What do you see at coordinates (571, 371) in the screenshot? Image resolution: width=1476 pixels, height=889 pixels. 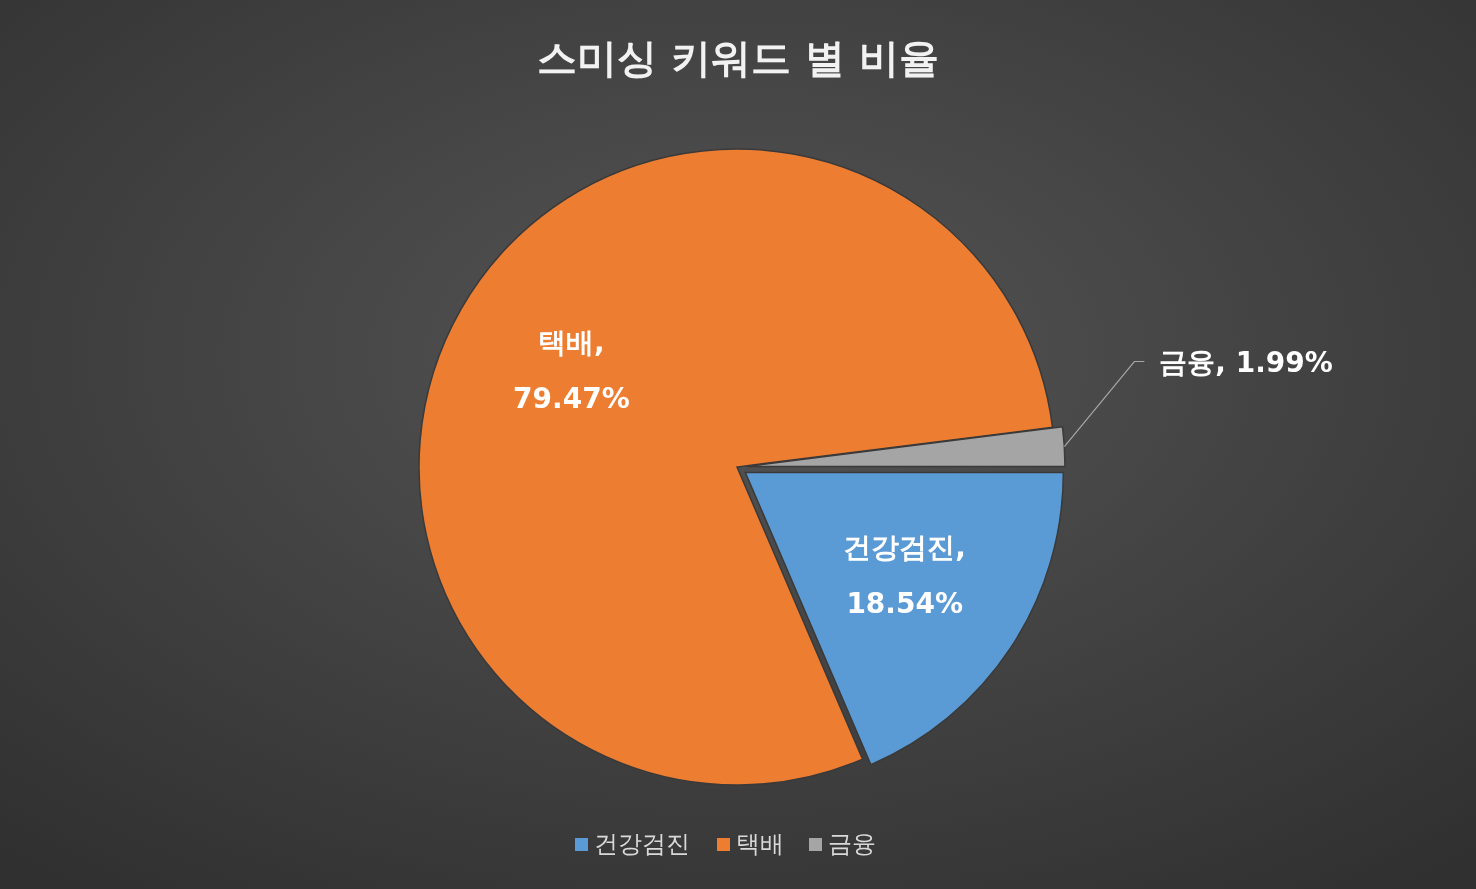 I see `data-label: 택배, 79.47%` at bounding box center [571, 371].